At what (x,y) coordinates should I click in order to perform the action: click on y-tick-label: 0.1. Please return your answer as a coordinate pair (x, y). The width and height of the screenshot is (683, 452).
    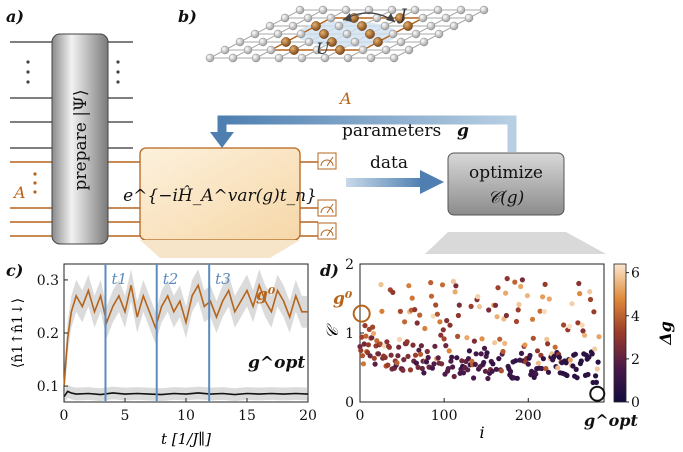
    Looking at the image, I should click on (48, 387).